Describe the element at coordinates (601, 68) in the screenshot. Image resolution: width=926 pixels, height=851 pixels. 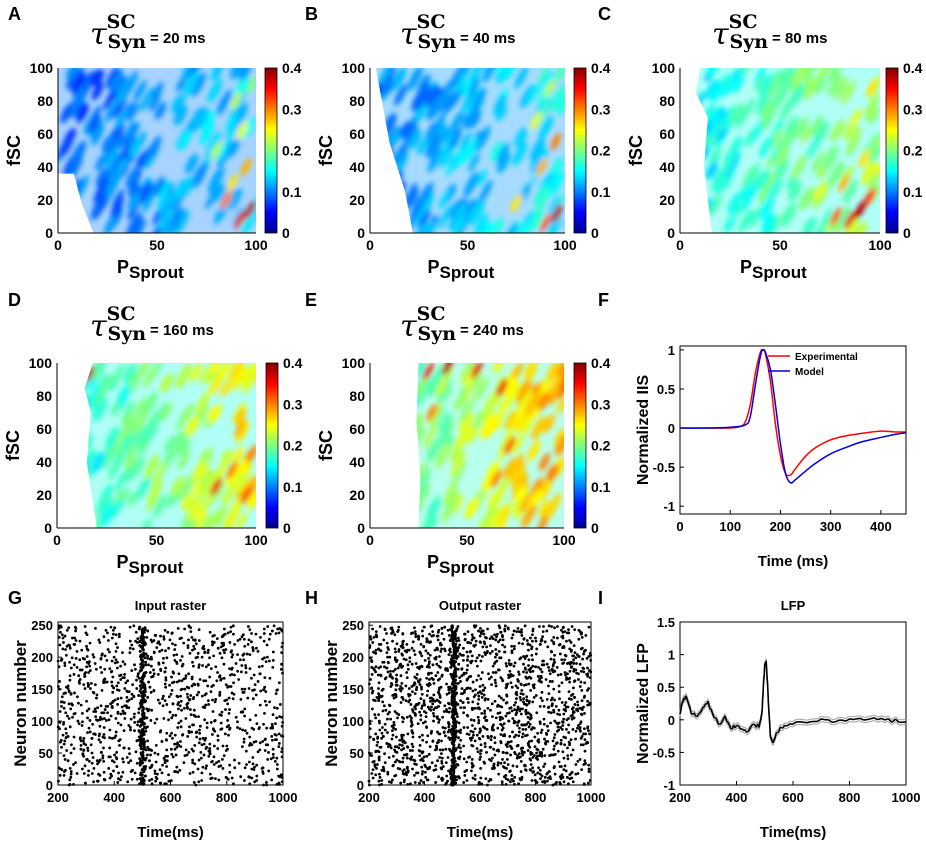
I see `colorbar-tick-label: 0.4` at that location.